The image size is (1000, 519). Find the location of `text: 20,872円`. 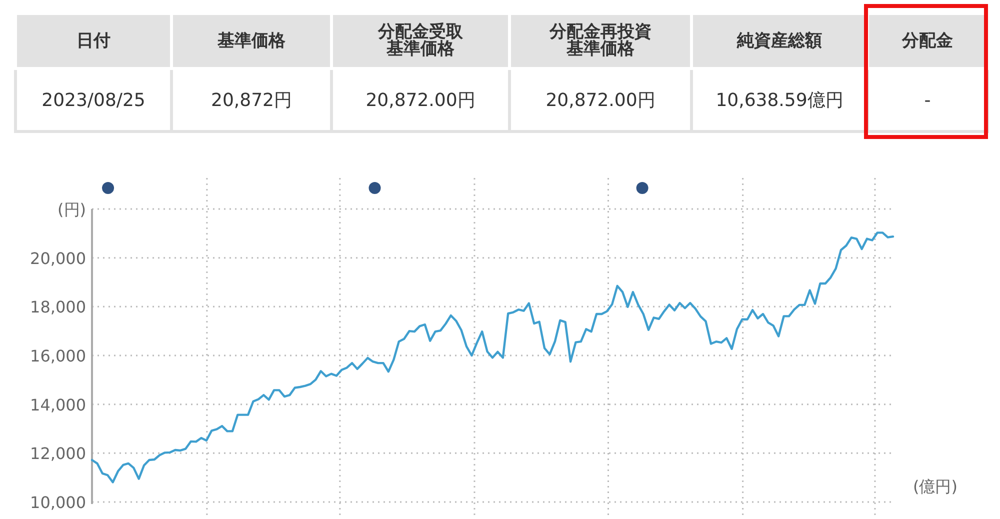

text: 20,872円 is located at coordinates (251, 100).